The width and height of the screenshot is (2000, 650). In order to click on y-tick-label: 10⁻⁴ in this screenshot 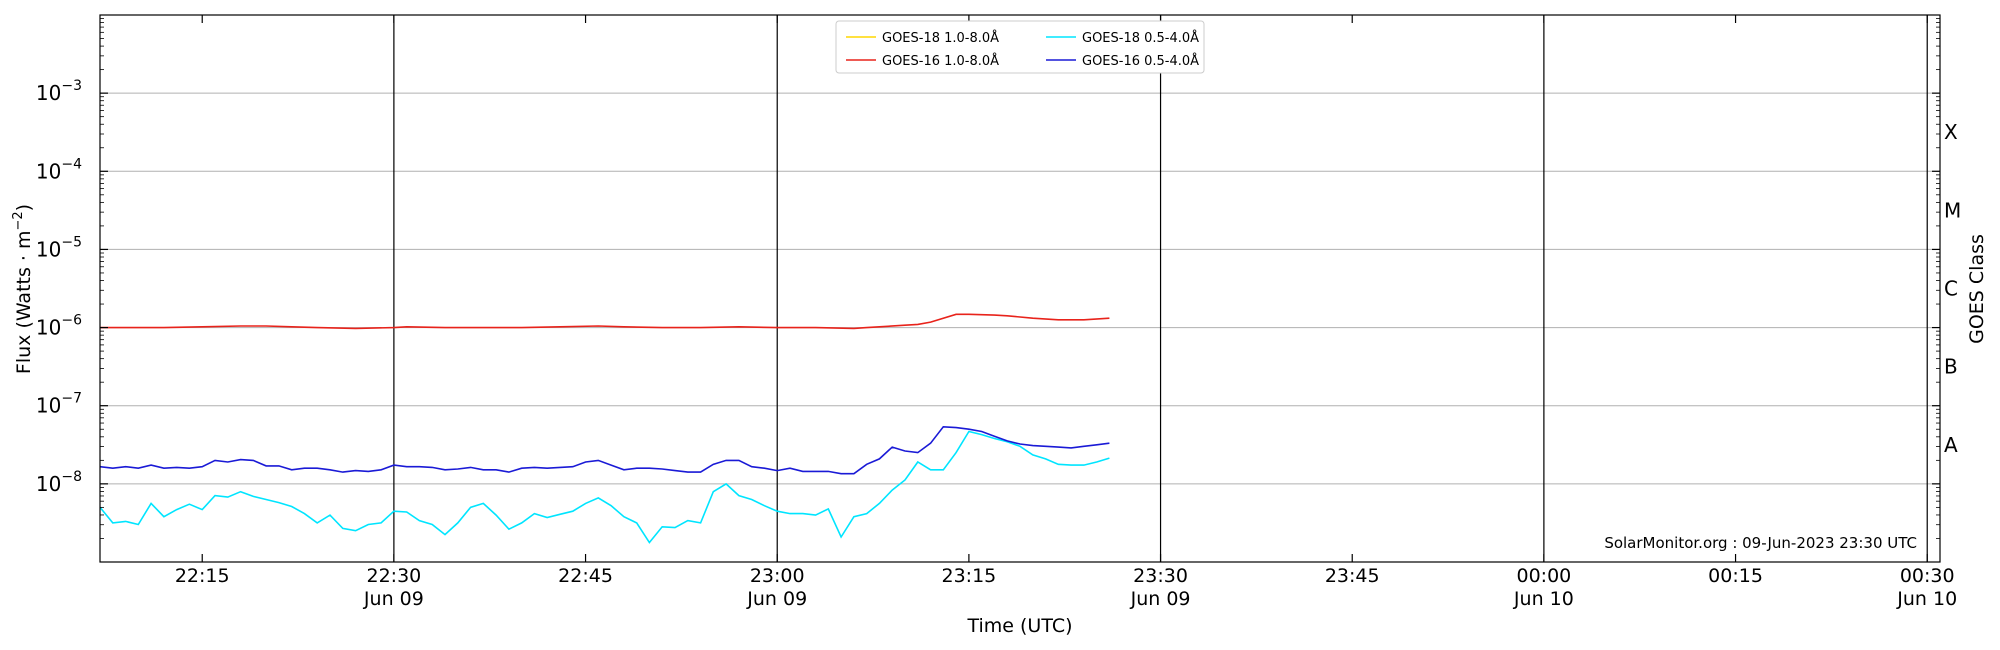, I will do `click(59, 169)`.